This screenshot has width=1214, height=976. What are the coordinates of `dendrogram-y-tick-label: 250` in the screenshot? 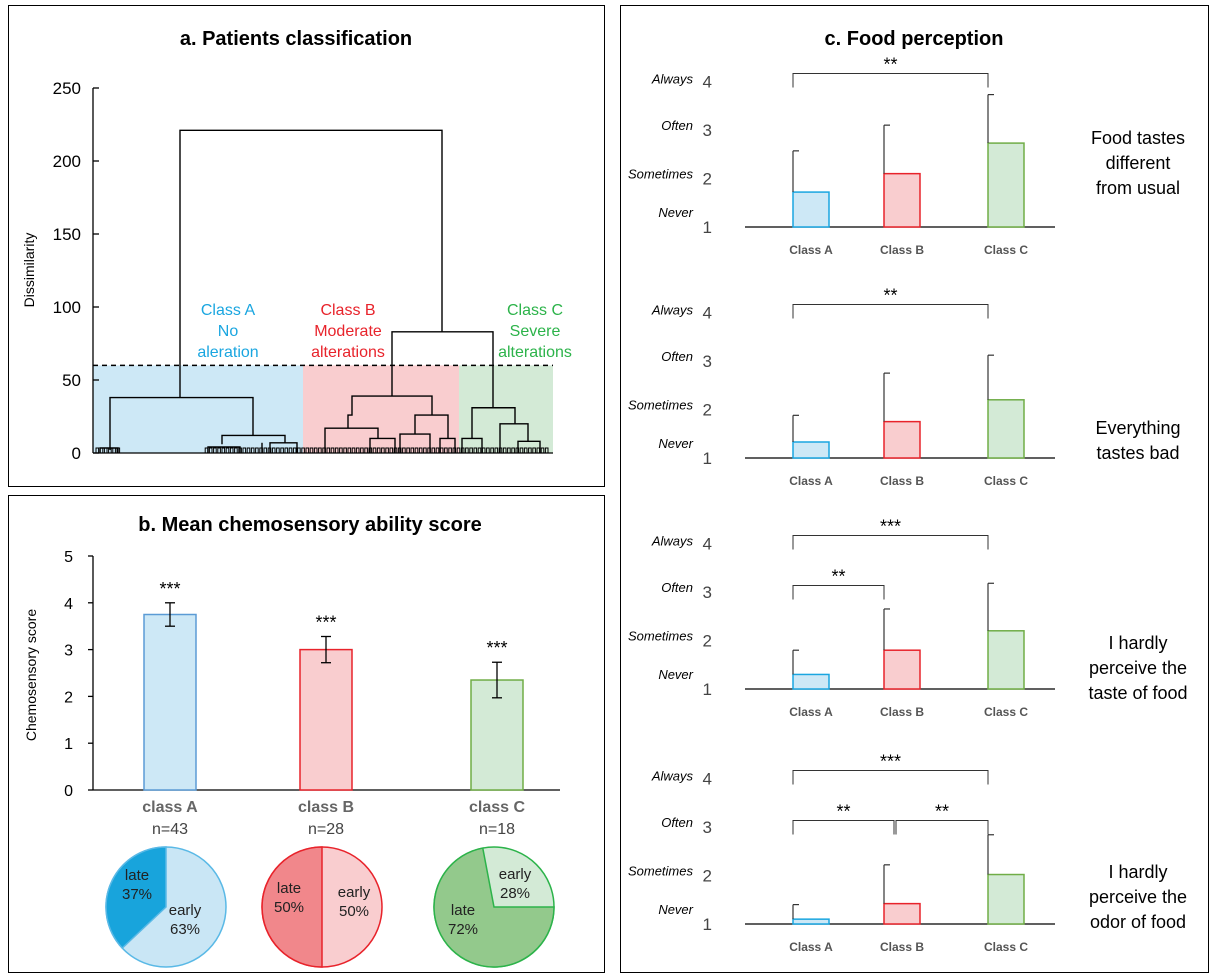 It's located at (67, 88).